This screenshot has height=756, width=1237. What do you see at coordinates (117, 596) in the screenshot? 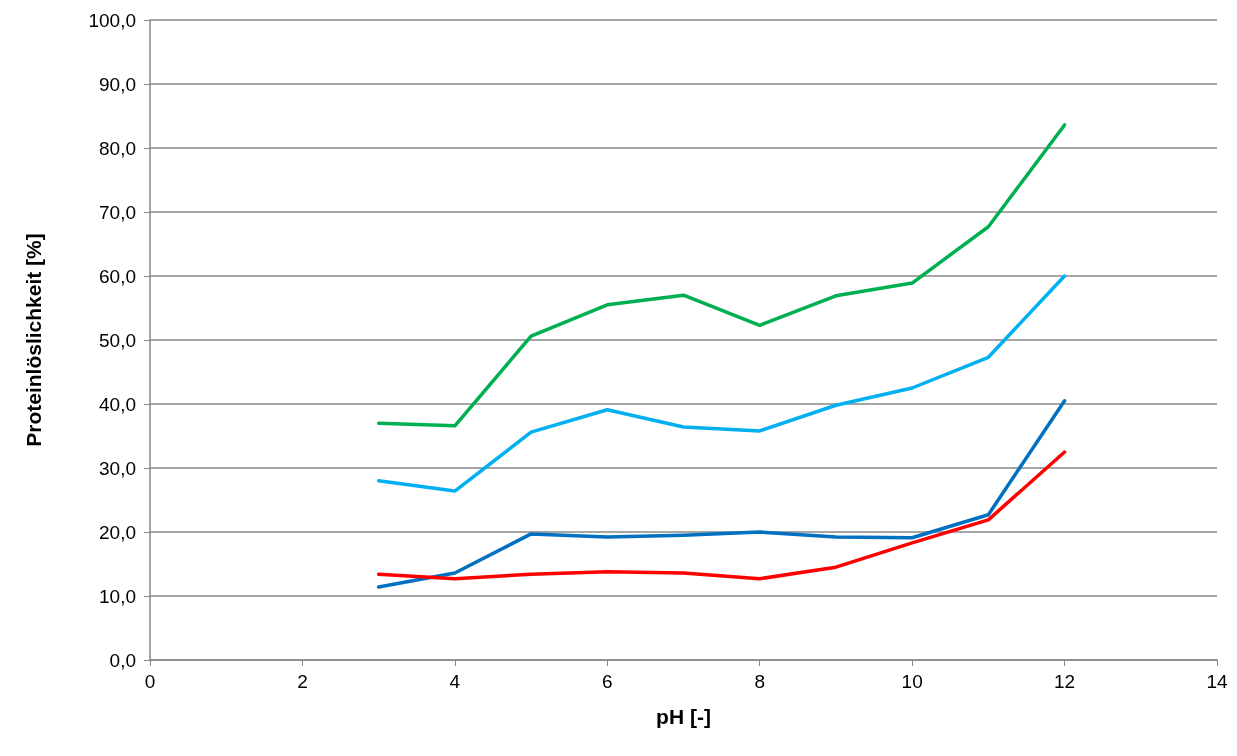
I see `y-tick-label: 10,0` at bounding box center [117, 596].